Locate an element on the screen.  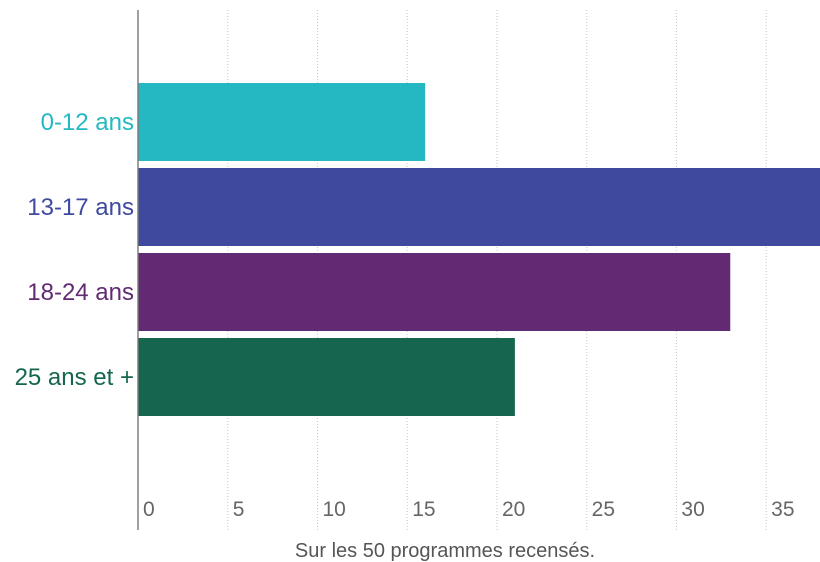
x-axis-caption: Sur les 50 programmes recensés. is located at coordinates (445, 551).